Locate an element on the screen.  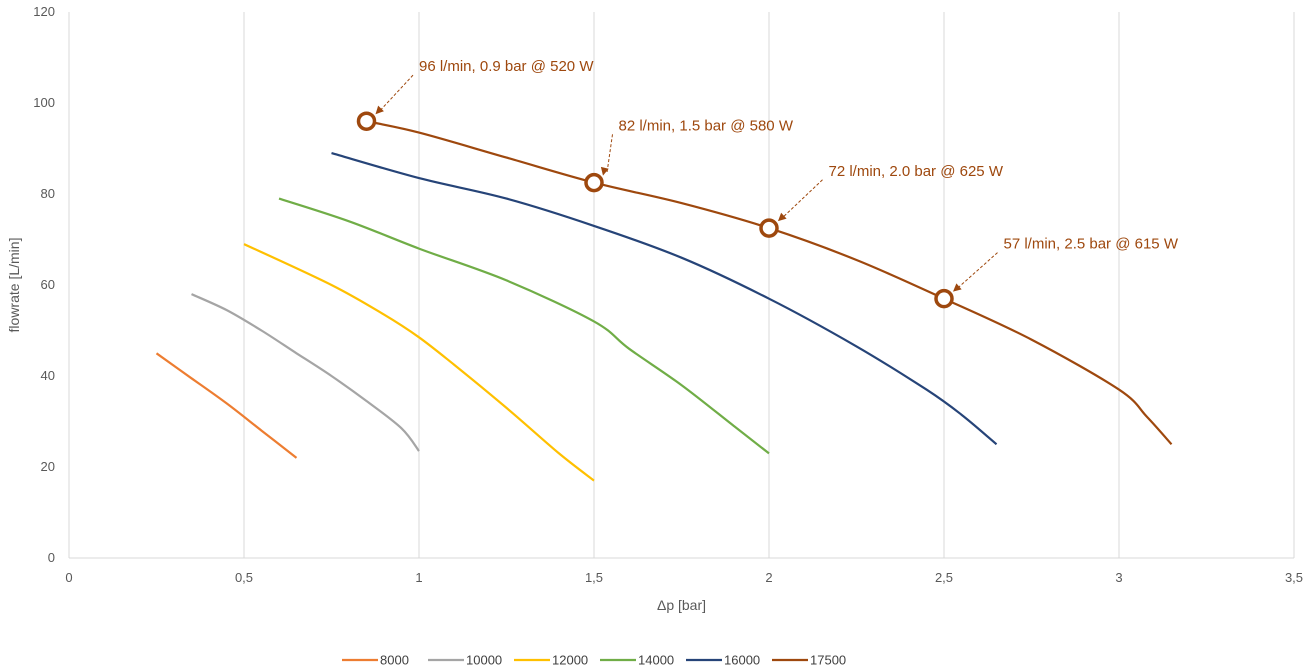
x-tick-label: 3 is located at coordinates (1118, 577).